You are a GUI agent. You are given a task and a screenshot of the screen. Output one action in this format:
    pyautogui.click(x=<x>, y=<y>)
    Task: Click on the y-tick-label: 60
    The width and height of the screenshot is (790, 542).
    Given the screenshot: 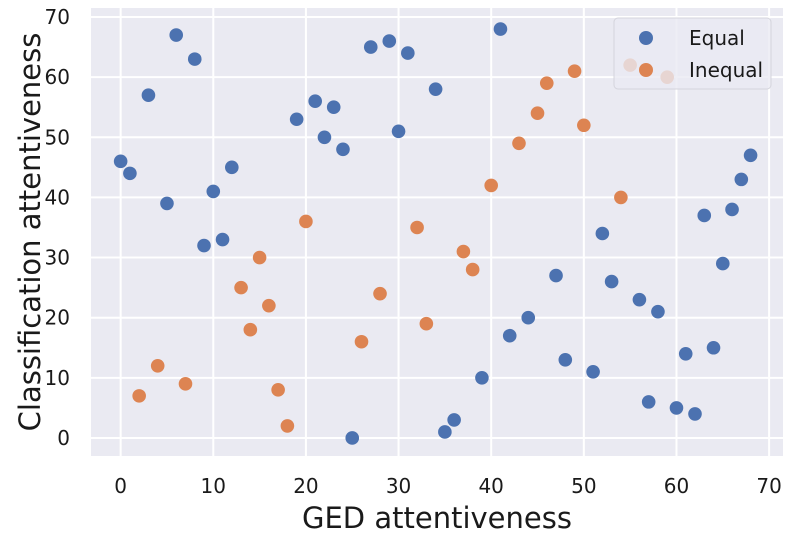 What is the action you would take?
    pyautogui.click(x=57, y=77)
    